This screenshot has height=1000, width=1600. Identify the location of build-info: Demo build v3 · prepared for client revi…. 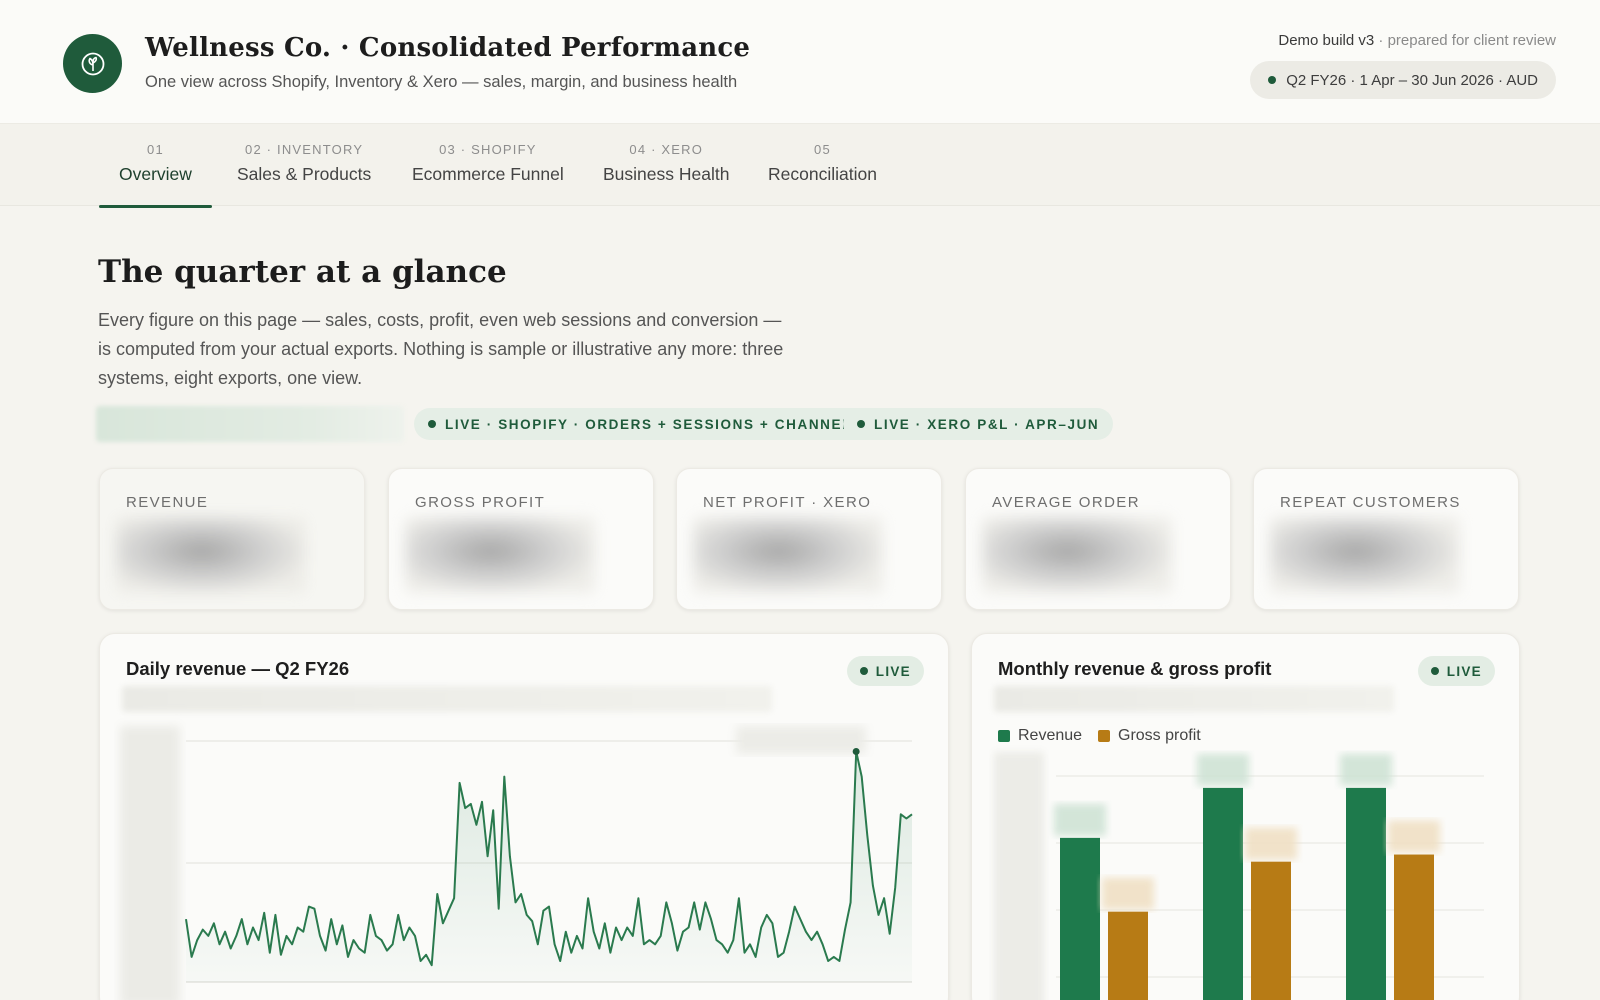
(1417, 40).